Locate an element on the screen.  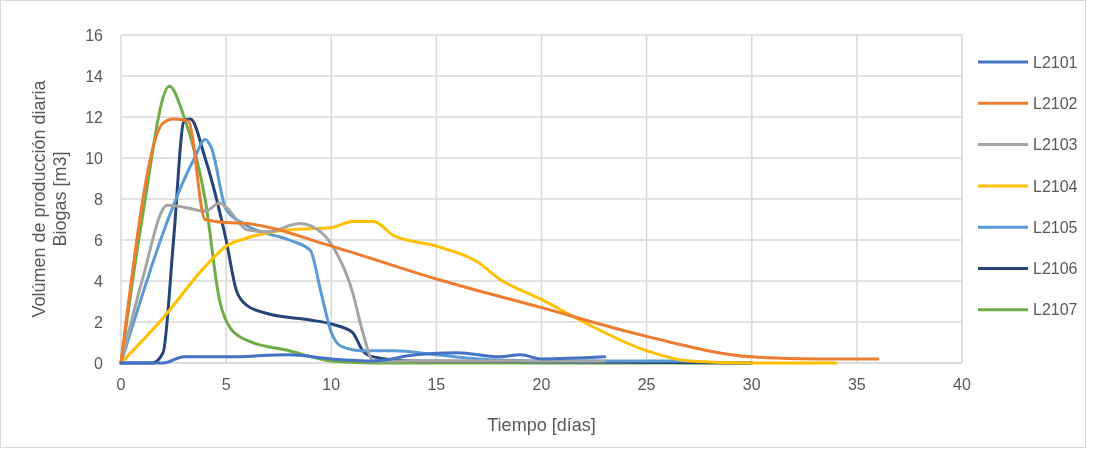
legend-label: L2107 is located at coordinates (1055, 310).